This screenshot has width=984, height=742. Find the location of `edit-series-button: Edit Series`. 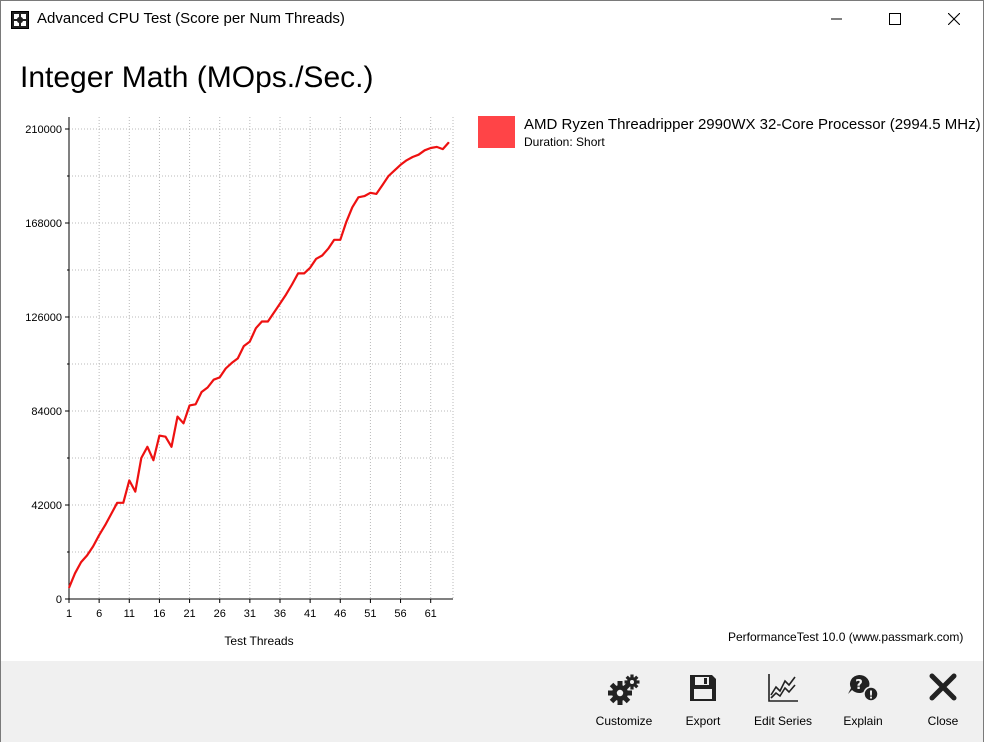

edit-series-button: Edit Series is located at coordinates (783, 701).